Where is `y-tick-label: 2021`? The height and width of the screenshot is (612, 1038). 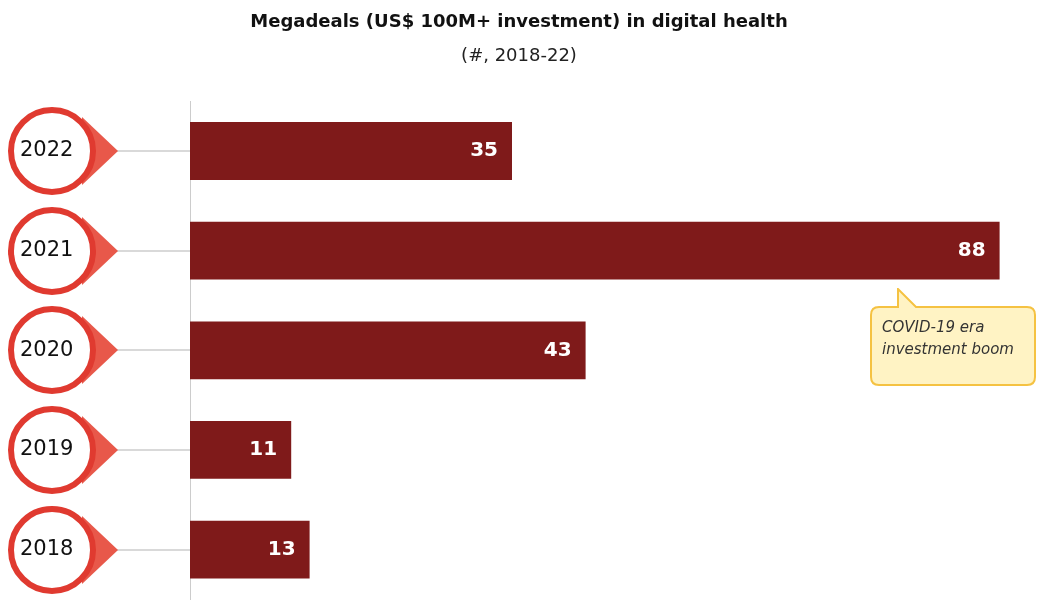
y-tick-label: 2021 is located at coordinates (47, 249).